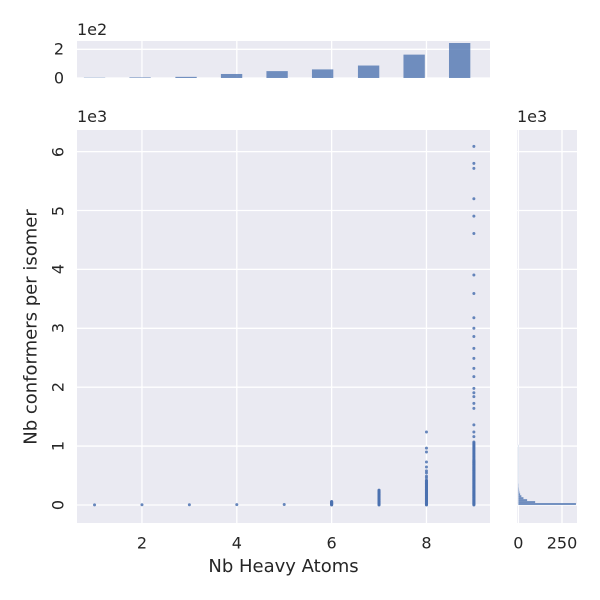 The width and height of the screenshot is (600, 600). What do you see at coordinates (58, 210) in the screenshot?
I see `main-y-tick-label: 5` at bounding box center [58, 210].